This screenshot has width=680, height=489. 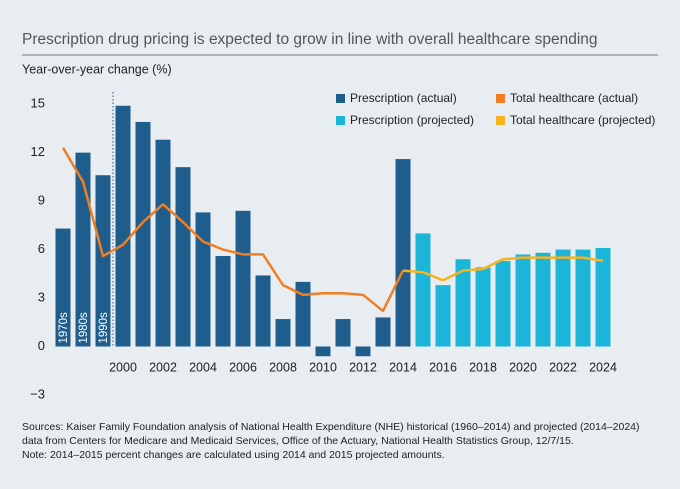 What do you see at coordinates (443, 367) in the screenshot?
I see `x-tick-label: 2016` at bounding box center [443, 367].